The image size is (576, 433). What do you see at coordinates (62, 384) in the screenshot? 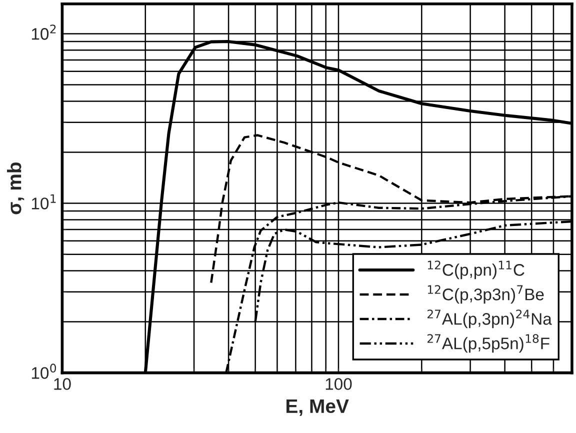
I see `x-tick-label: 10` at bounding box center [62, 384].